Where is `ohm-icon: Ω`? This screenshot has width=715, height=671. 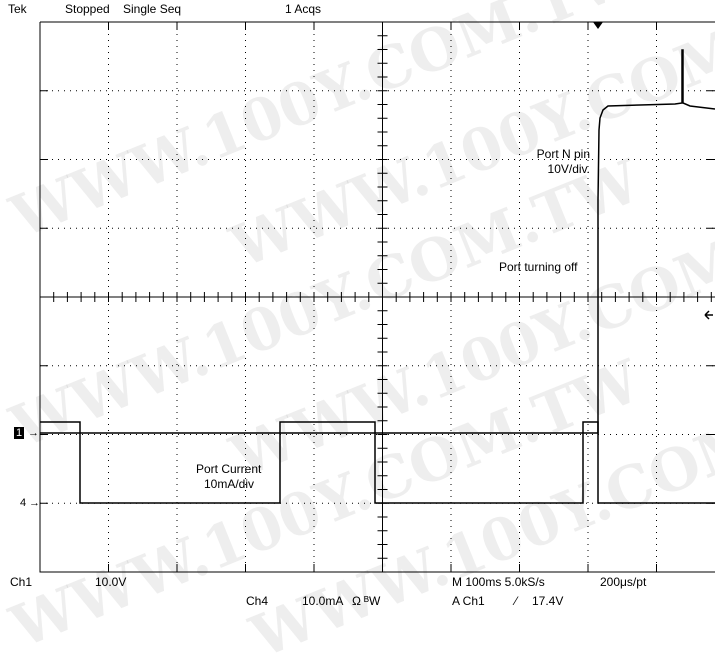
ohm-icon: Ω is located at coordinates (356, 601).